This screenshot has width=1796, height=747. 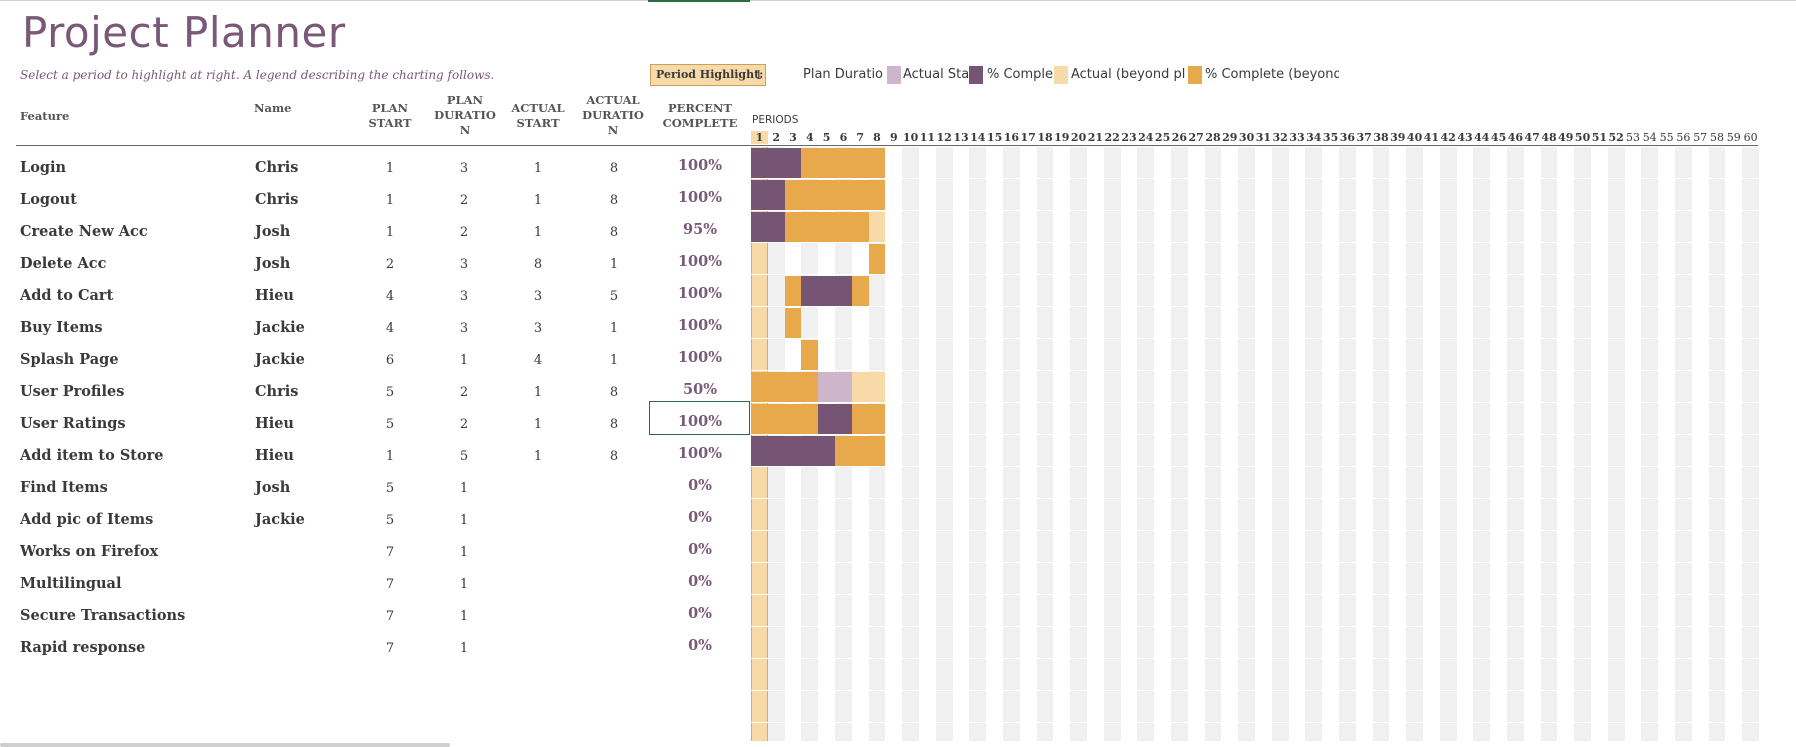 I want to click on period-number: 60, so click(x=1750, y=137).